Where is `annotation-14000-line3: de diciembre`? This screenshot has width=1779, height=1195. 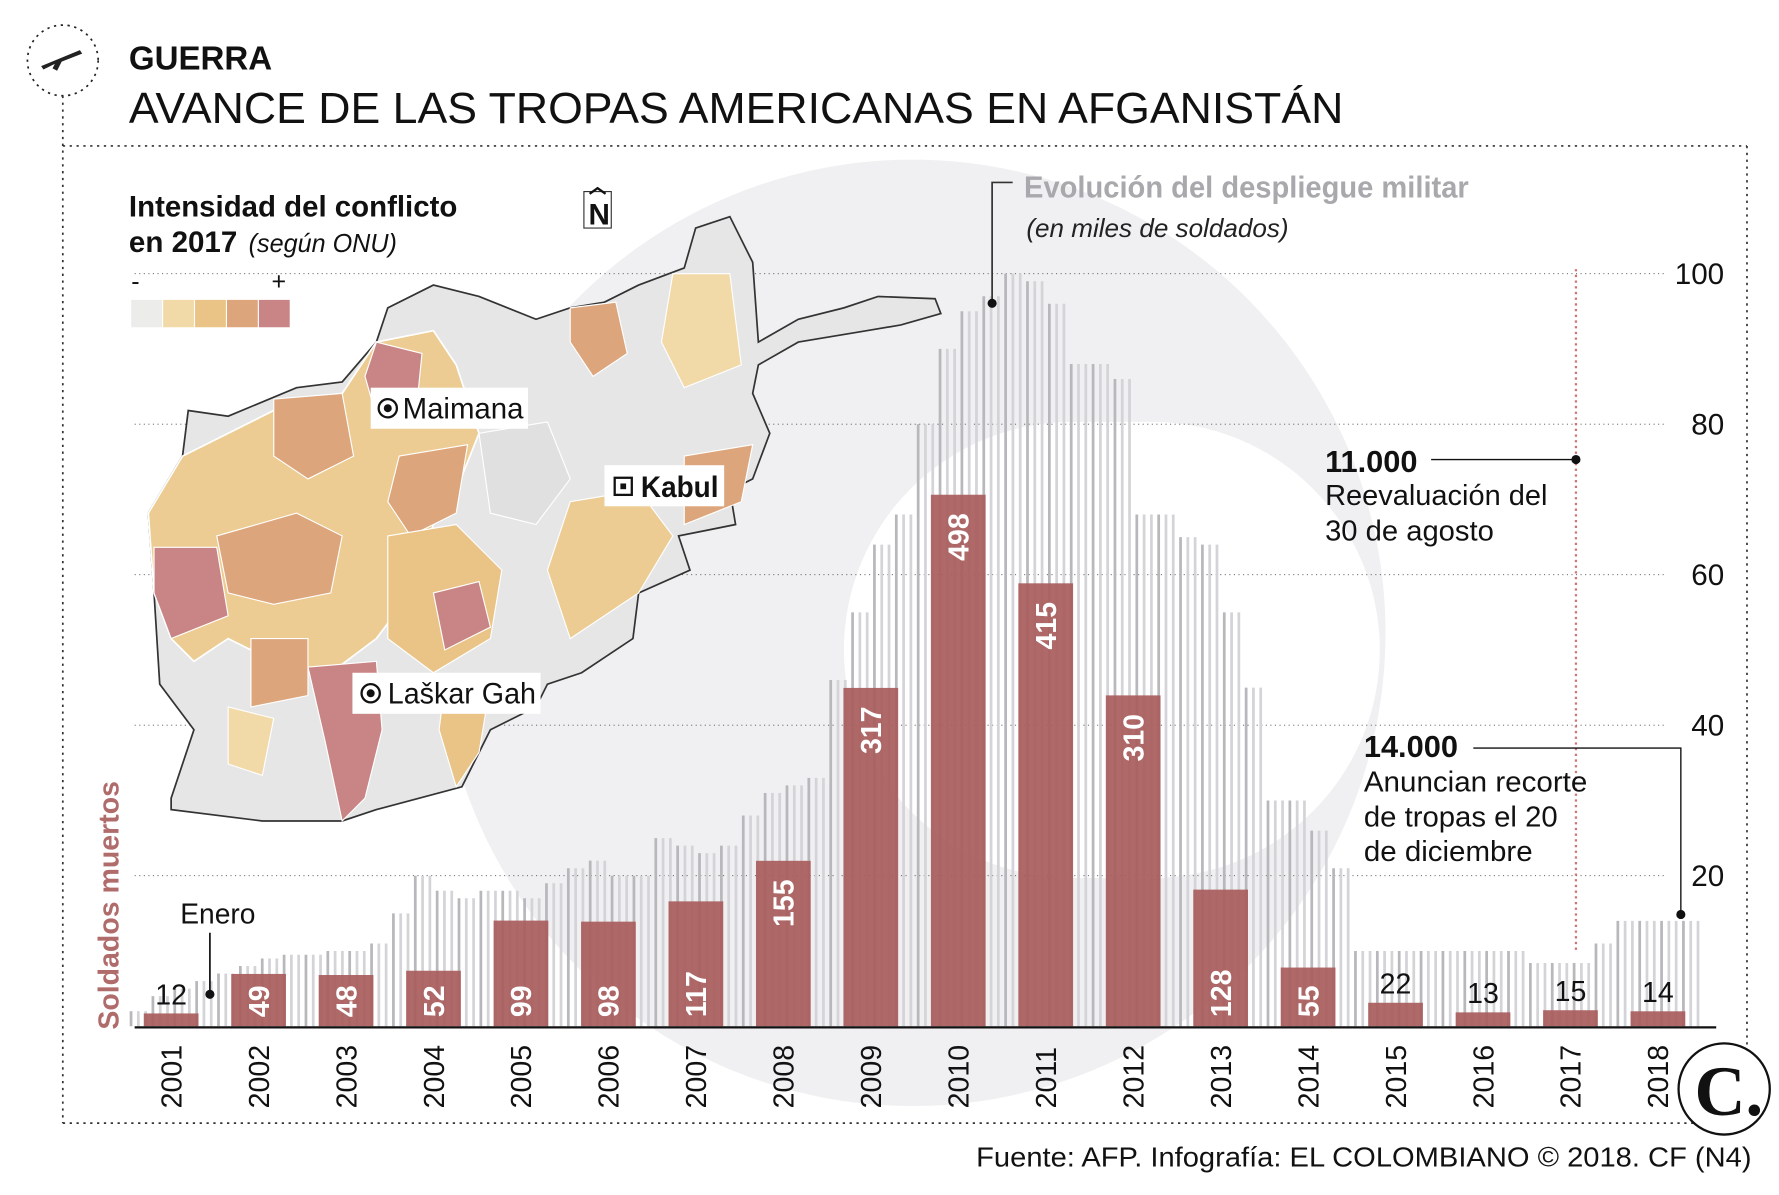
annotation-14000-line3: de diciembre is located at coordinates (1448, 852).